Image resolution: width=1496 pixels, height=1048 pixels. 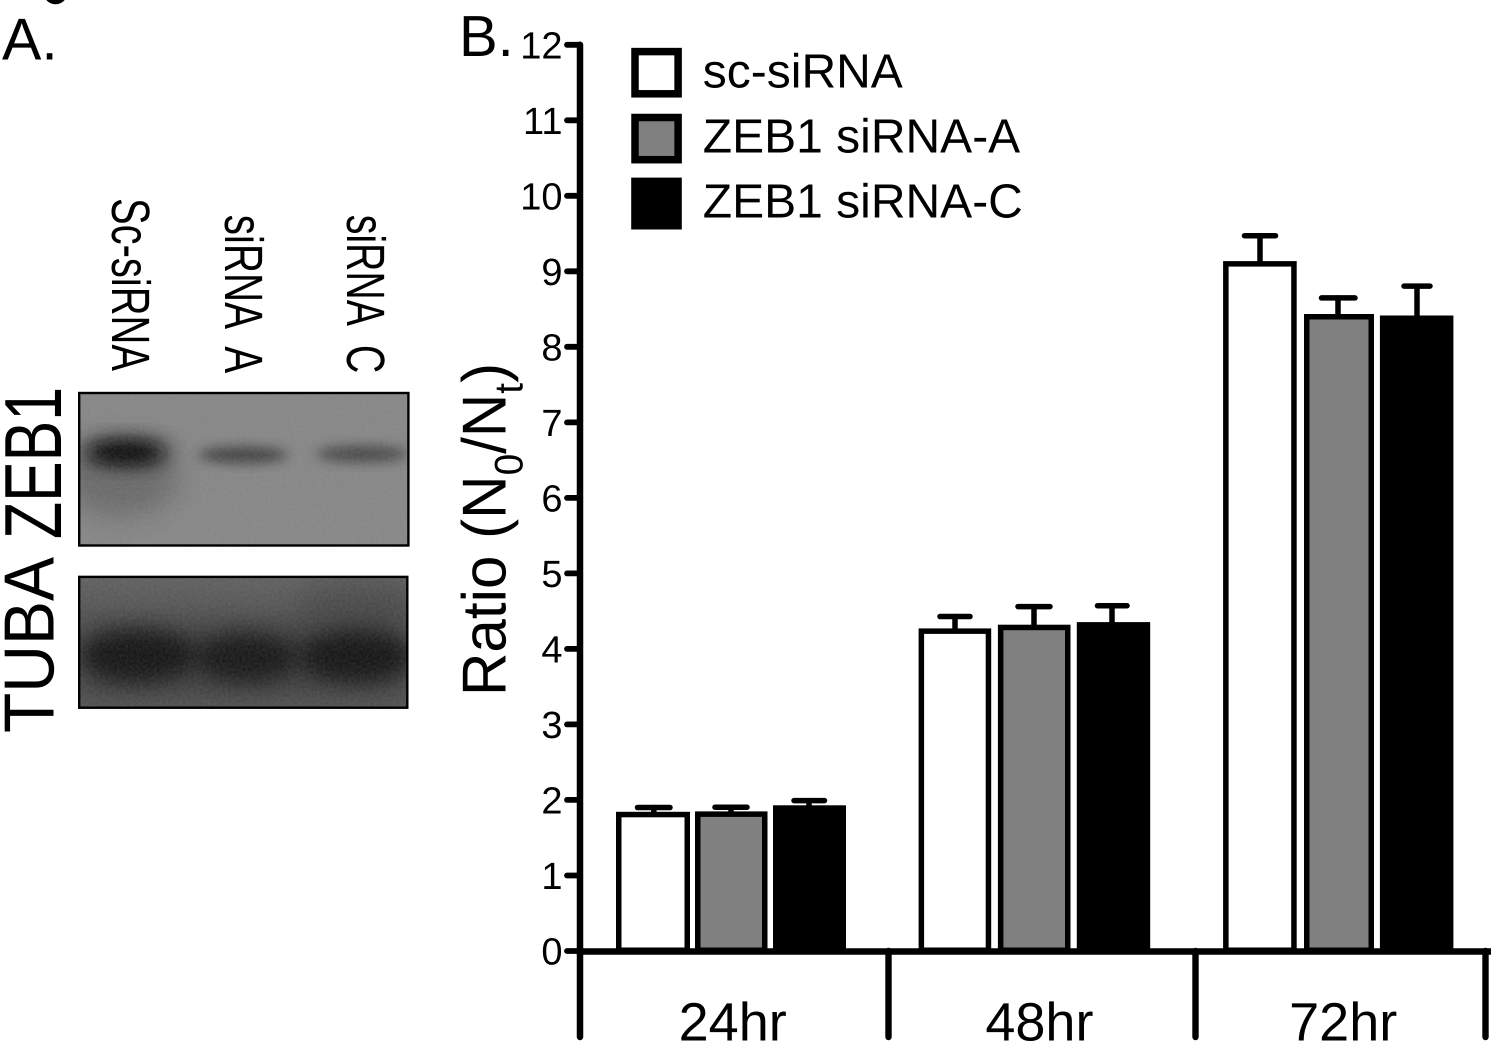 What do you see at coordinates (551, 877) in the screenshot?
I see `svg-text: 1` at bounding box center [551, 877].